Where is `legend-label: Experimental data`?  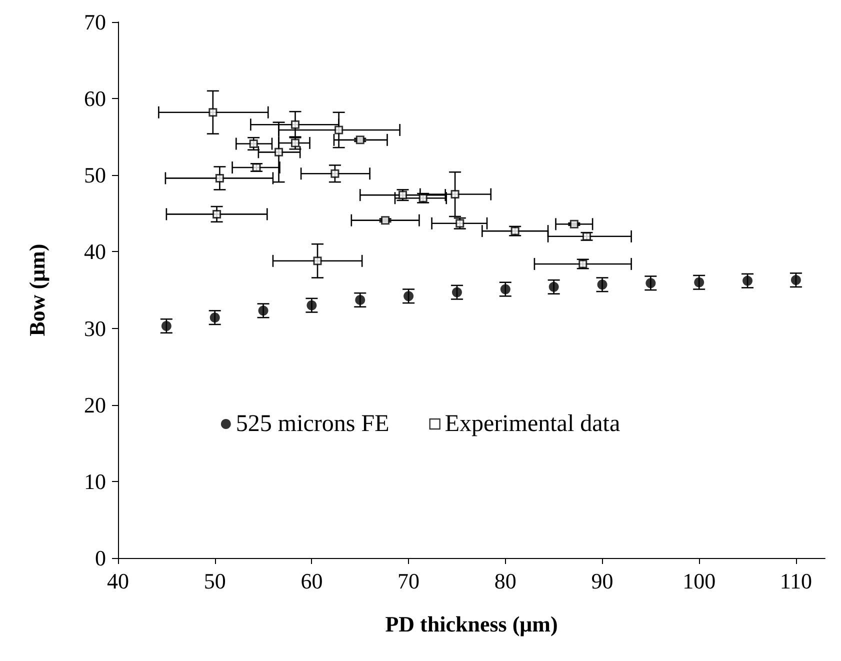 legend-label: Experimental data is located at coordinates (532, 424).